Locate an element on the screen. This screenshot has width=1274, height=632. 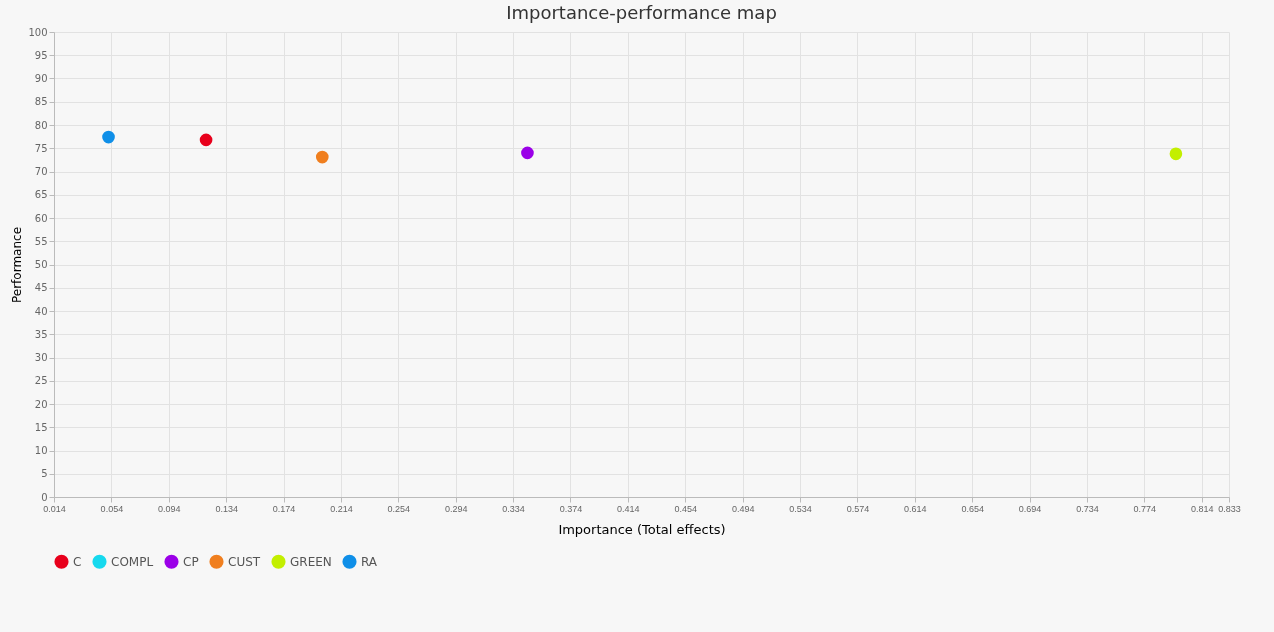
y-tick-label: 10 is located at coordinates (41, 450).